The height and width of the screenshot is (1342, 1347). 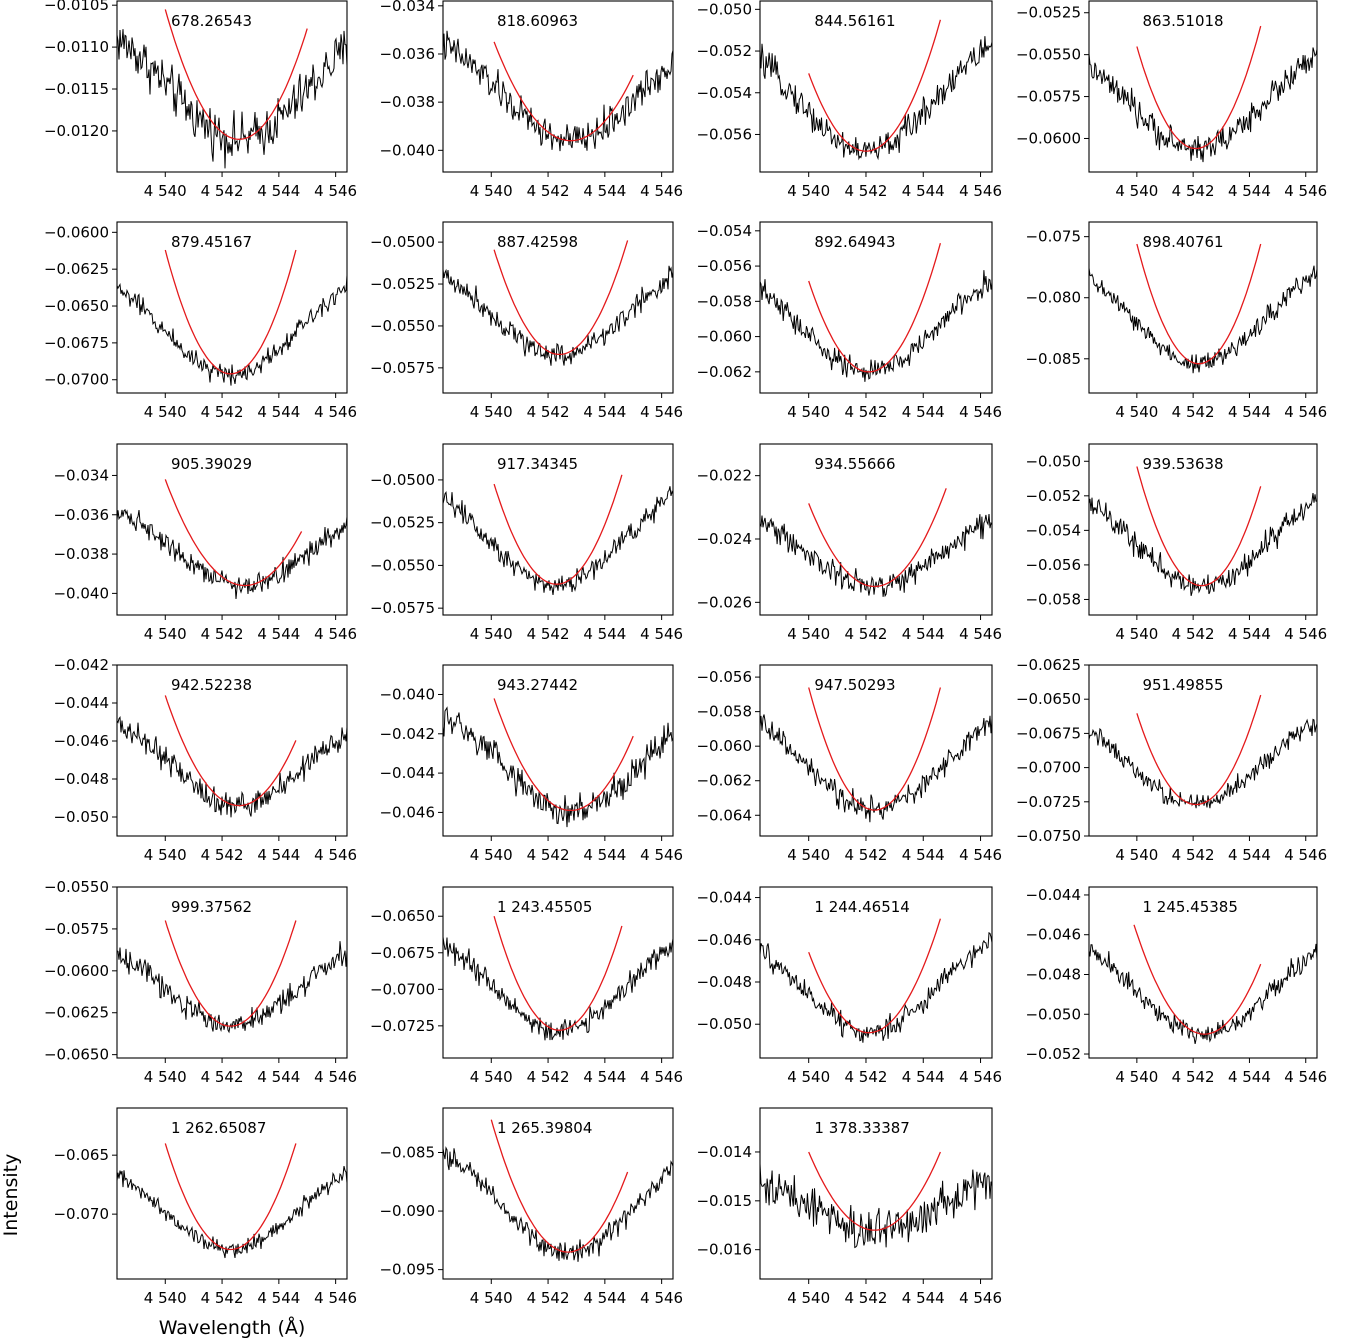 I want to click on panel-label: 943.27442, so click(x=537, y=685).